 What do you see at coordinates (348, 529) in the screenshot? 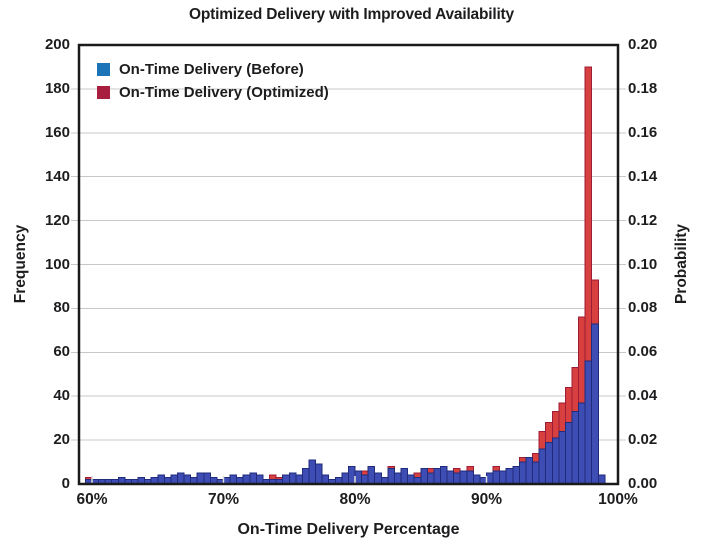
I see `x-axis-title: On-Time Delivery Percentage` at bounding box center [348, 529].